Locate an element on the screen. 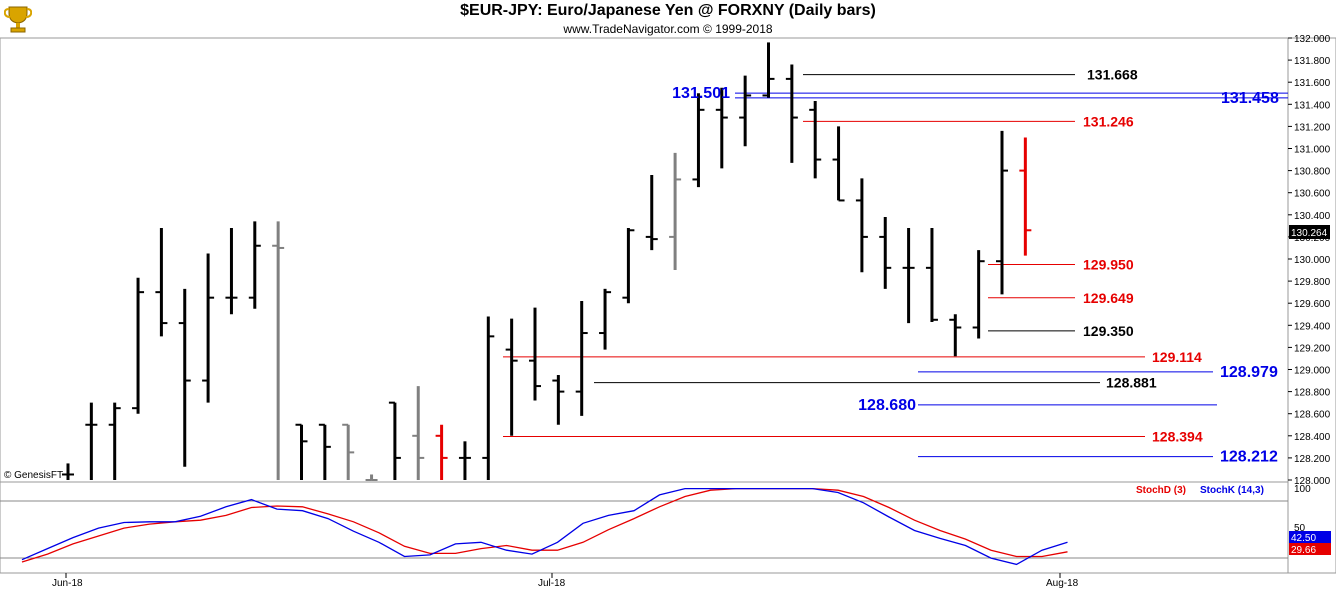  price-tick-label: 128.600 is located at coordinates (1312, 415).